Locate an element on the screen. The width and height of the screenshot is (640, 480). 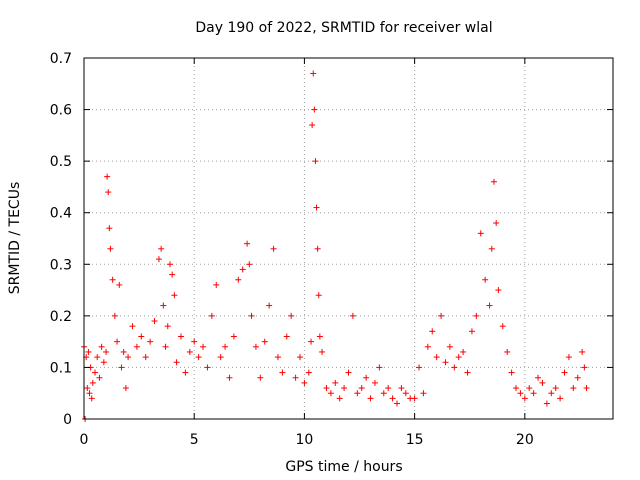
x-tick-label: 10 is located at coordinates (305, 440).